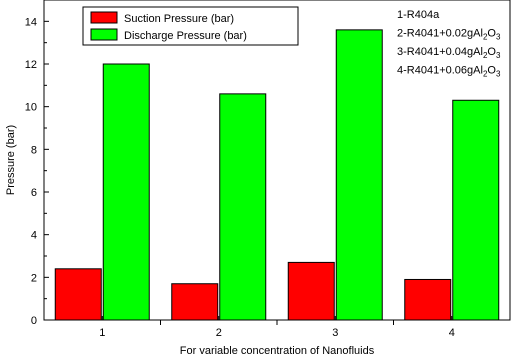 The width and height of the screenshot is (520, 362). Describe the element at coordinates (34, 193) in the screenshot. I see `y-tick-label: 6` at that location.